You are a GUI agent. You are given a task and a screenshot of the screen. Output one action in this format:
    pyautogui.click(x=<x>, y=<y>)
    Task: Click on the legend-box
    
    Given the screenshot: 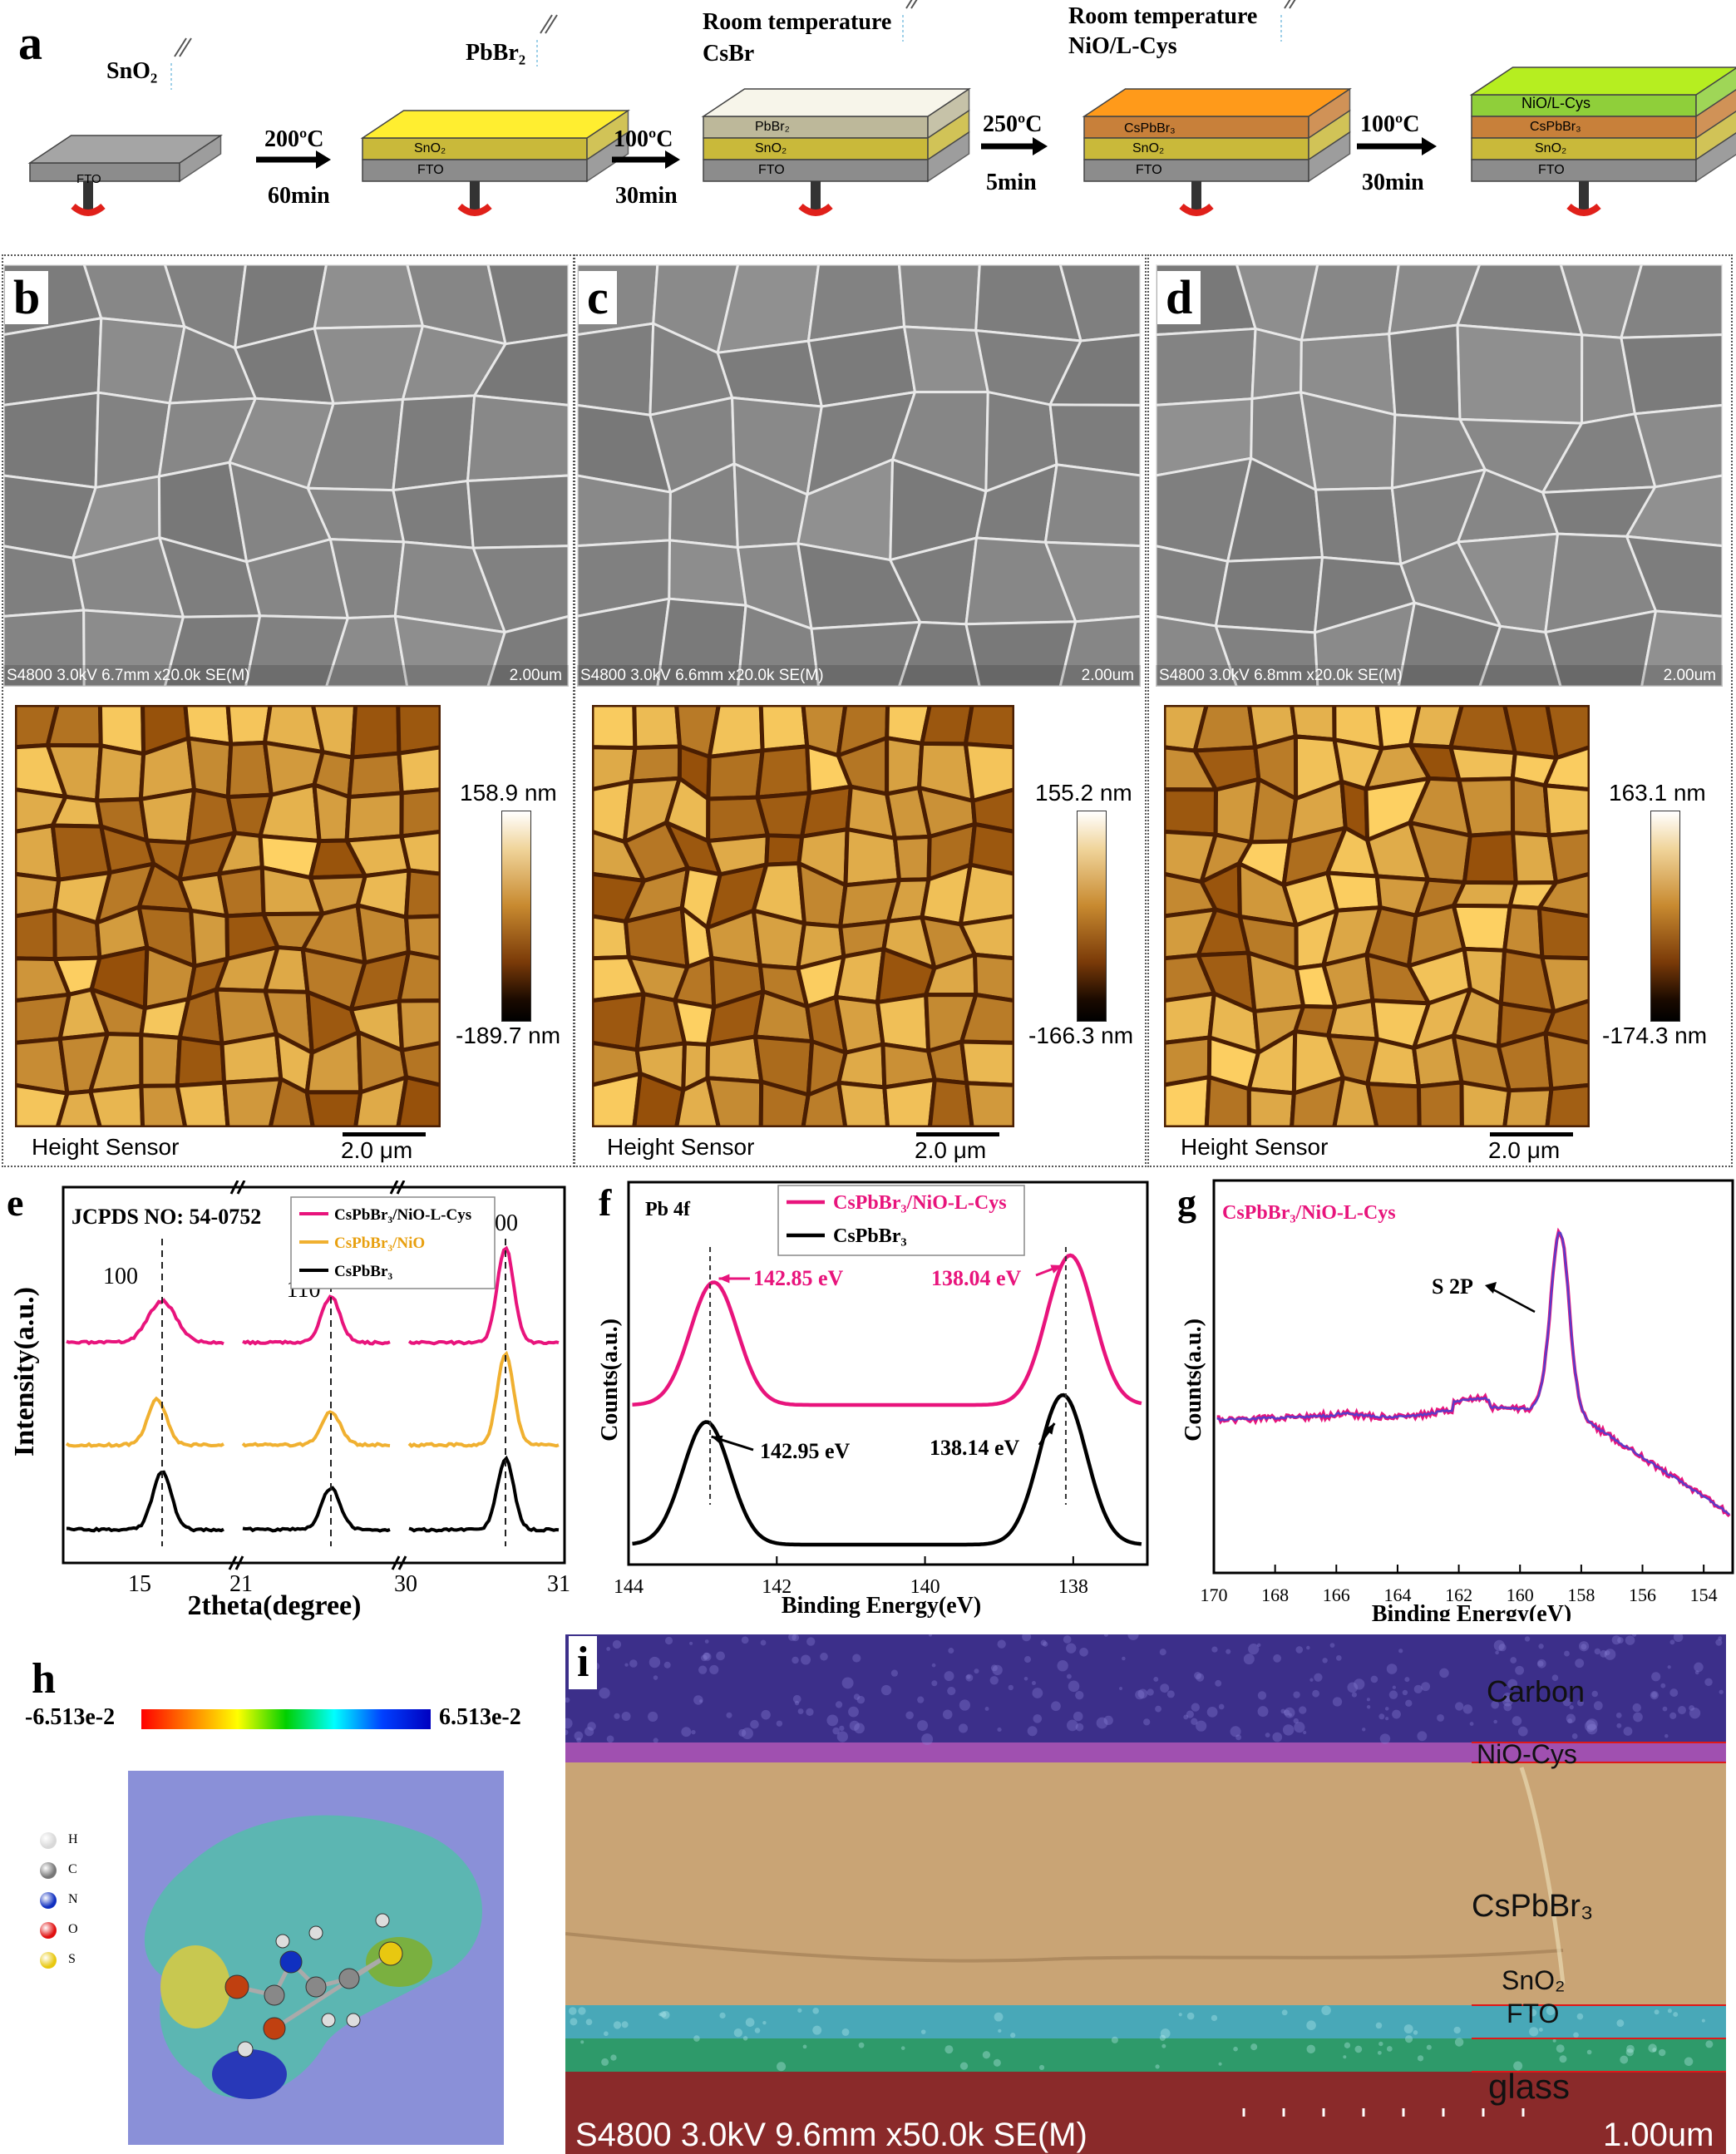 What is the action you would take?
    pyautogui.click(x=901, y=1220)
    